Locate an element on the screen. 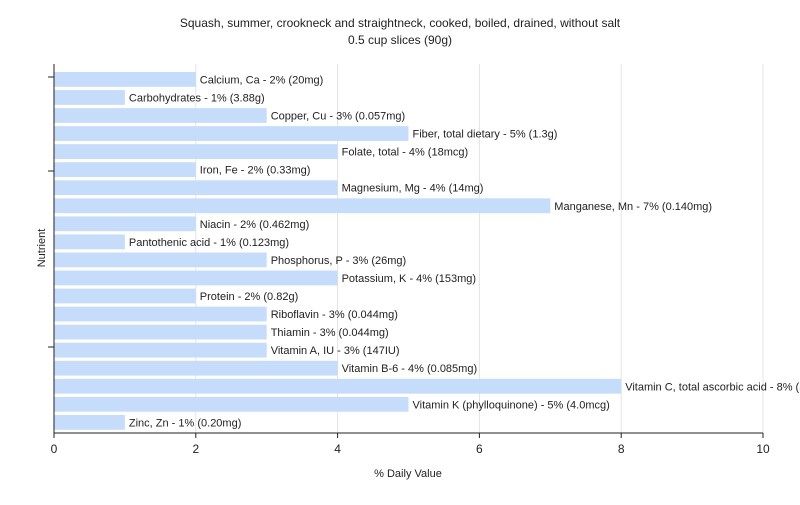 The image size is (800, 505). x-tick-label: 4 is located at coordinates (337, 449).